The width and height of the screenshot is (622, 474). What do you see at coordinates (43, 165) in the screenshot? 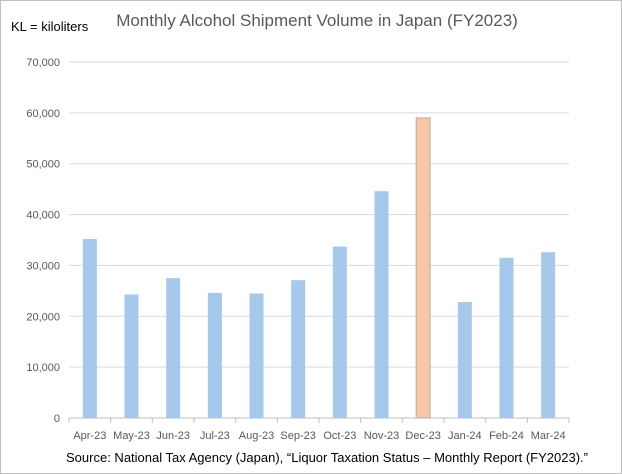
I see `y-tick-label: 50,000` at bounding box center [43, 165].